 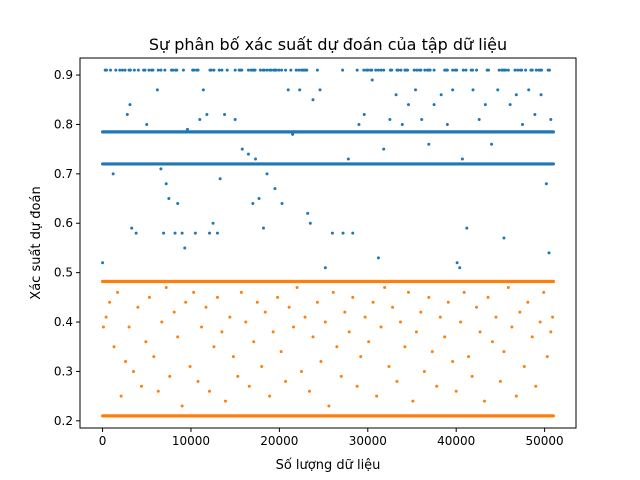 I want to click on y-tick-label: 0.3, so click(x=63, y=371).